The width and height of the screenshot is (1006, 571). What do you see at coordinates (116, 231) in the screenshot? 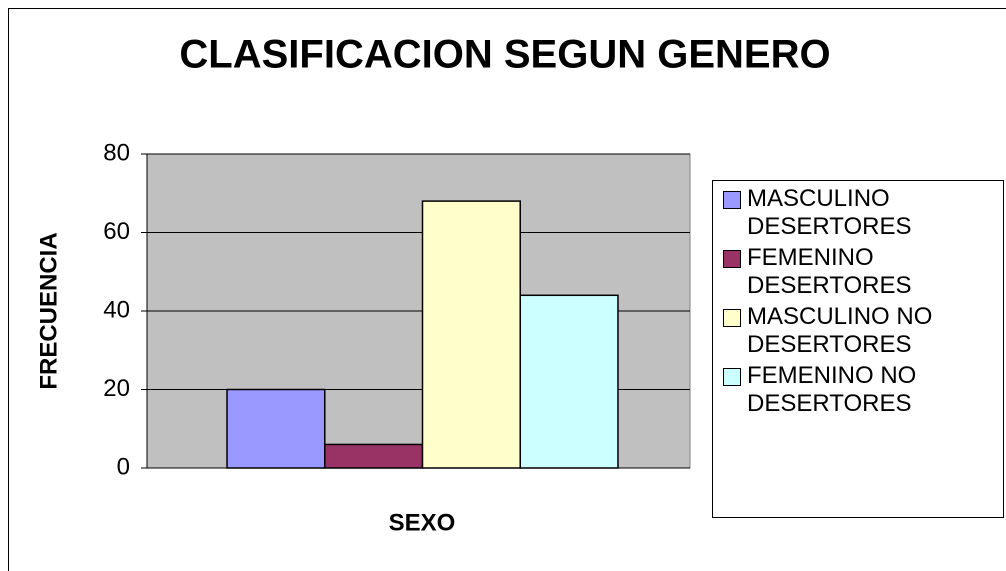
I see `y-tick-label: 60` at bounding box center [116, 231].